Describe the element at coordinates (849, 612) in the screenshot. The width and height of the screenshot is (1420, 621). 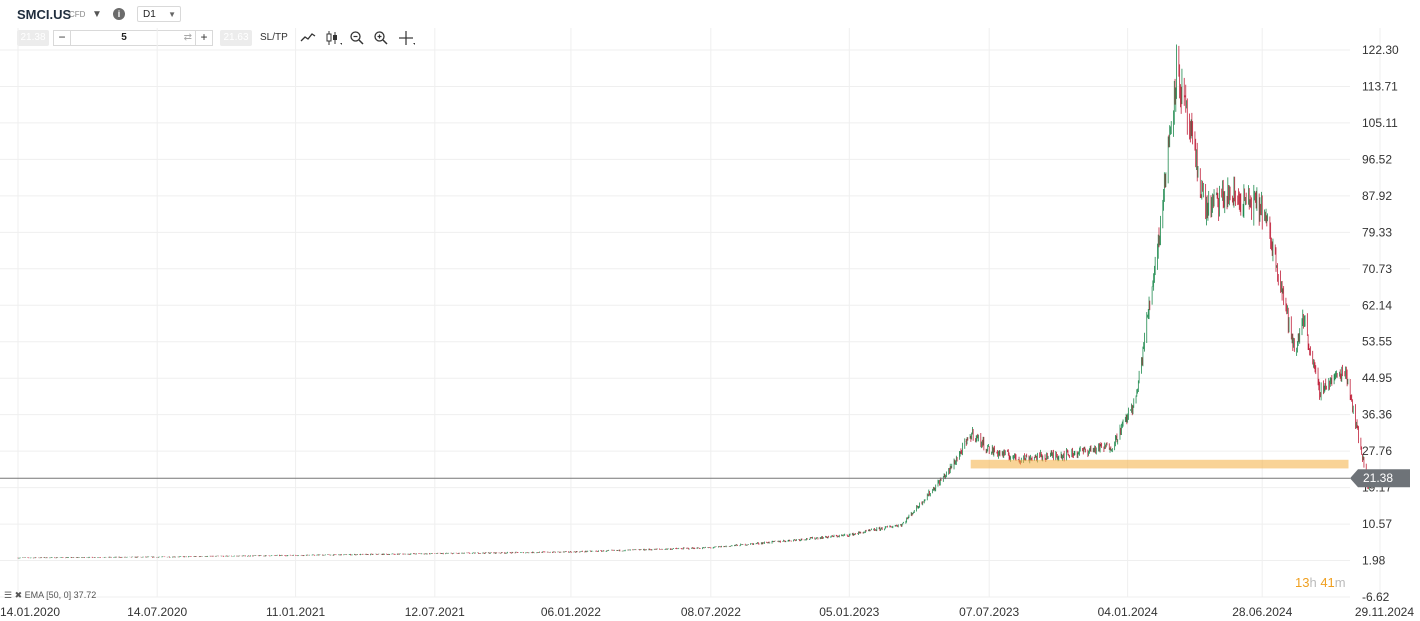
I see `x-tick-label: 05.01.2023` at that location.